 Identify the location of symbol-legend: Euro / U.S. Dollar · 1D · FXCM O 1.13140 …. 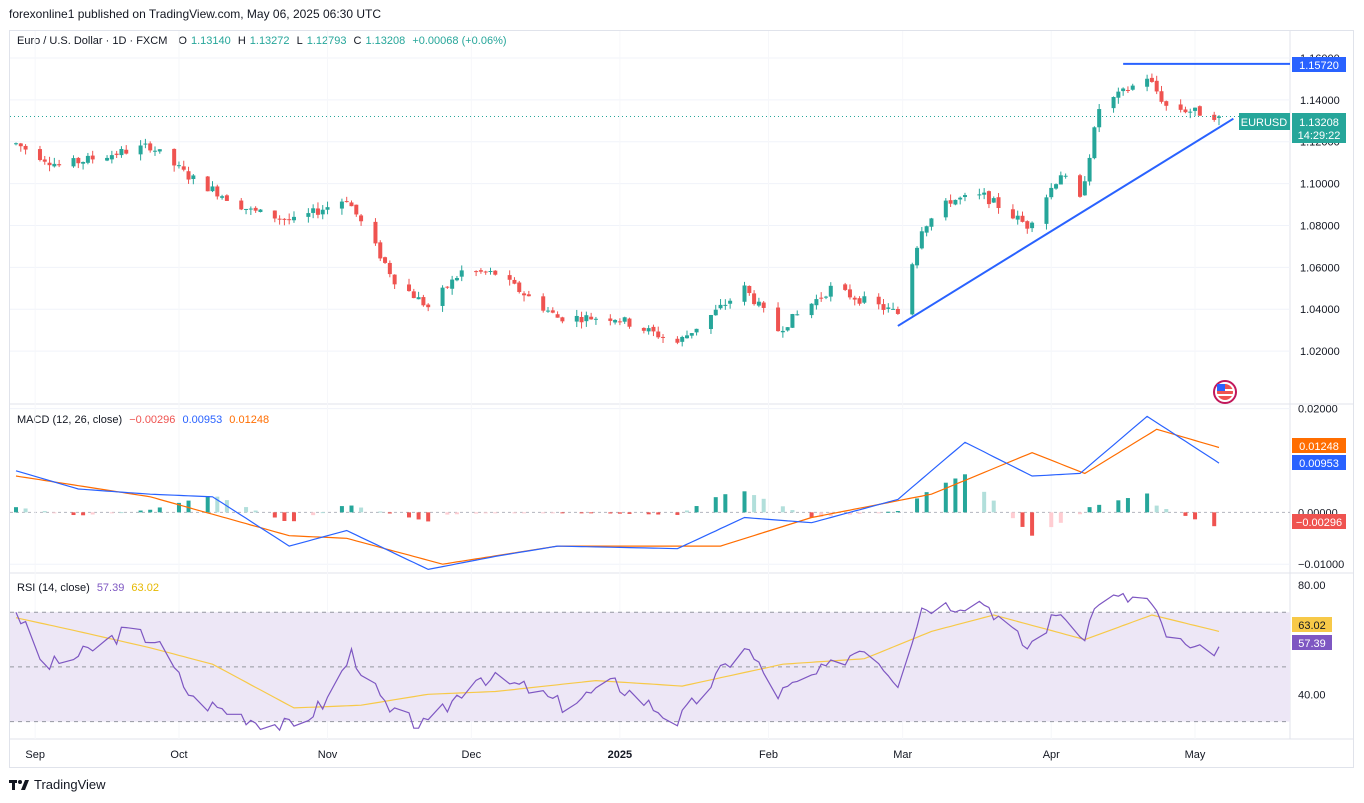
(264, 41).